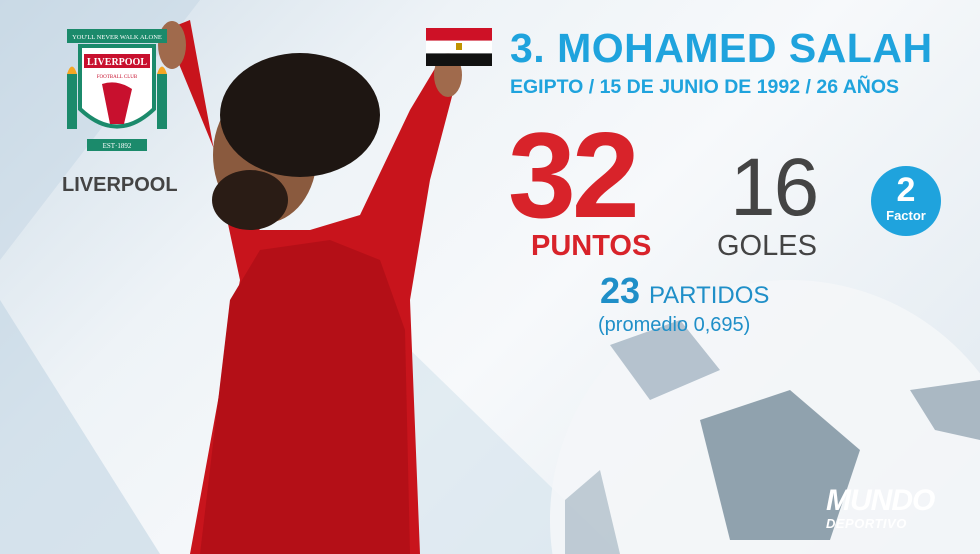 This screenshot has height=554, width=980. Describe the element at coordinates (117, 77) in the screenshot. I see `svg-text: FOOTBALL CLUB` at that location.